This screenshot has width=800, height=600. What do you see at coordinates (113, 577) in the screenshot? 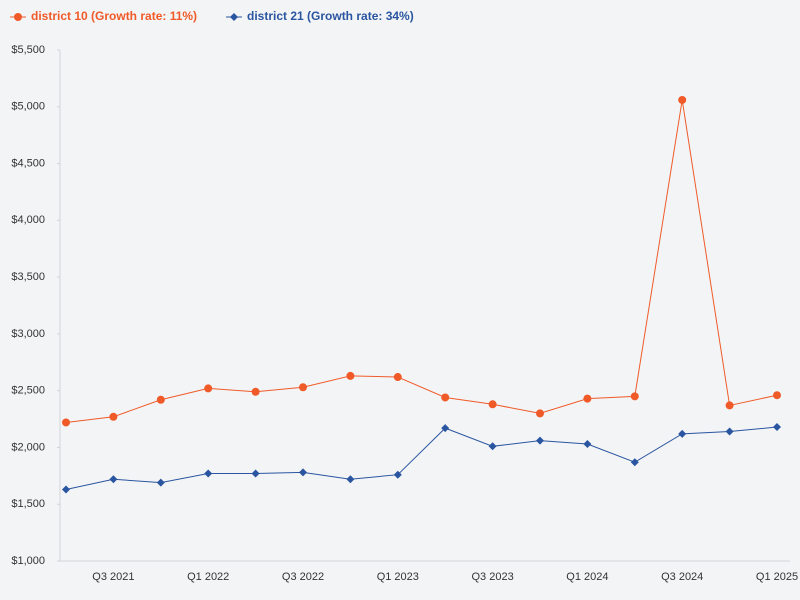
I see `x-tick-label: Q3 2021` at bounding box center [113, 577].